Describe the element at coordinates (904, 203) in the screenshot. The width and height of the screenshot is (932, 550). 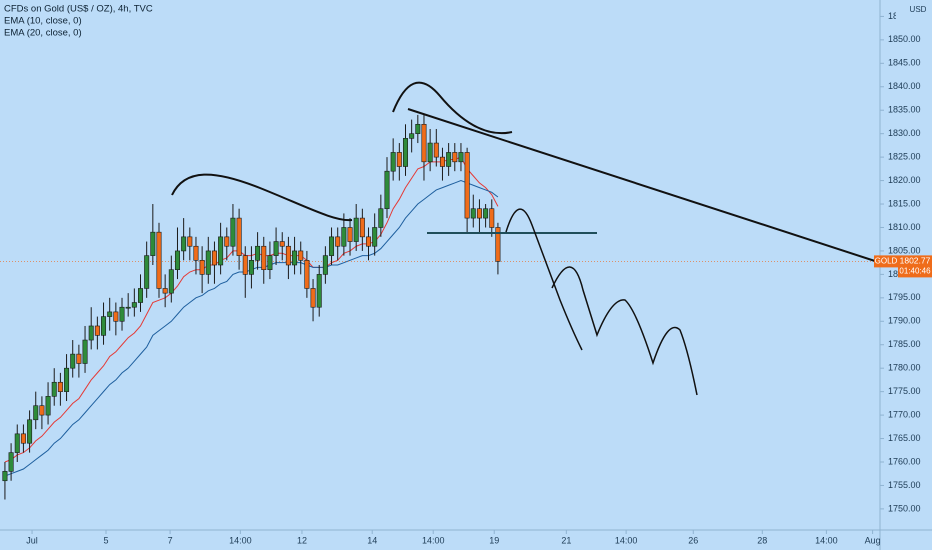
I see `y-tick-label: 1815.00` at that location.